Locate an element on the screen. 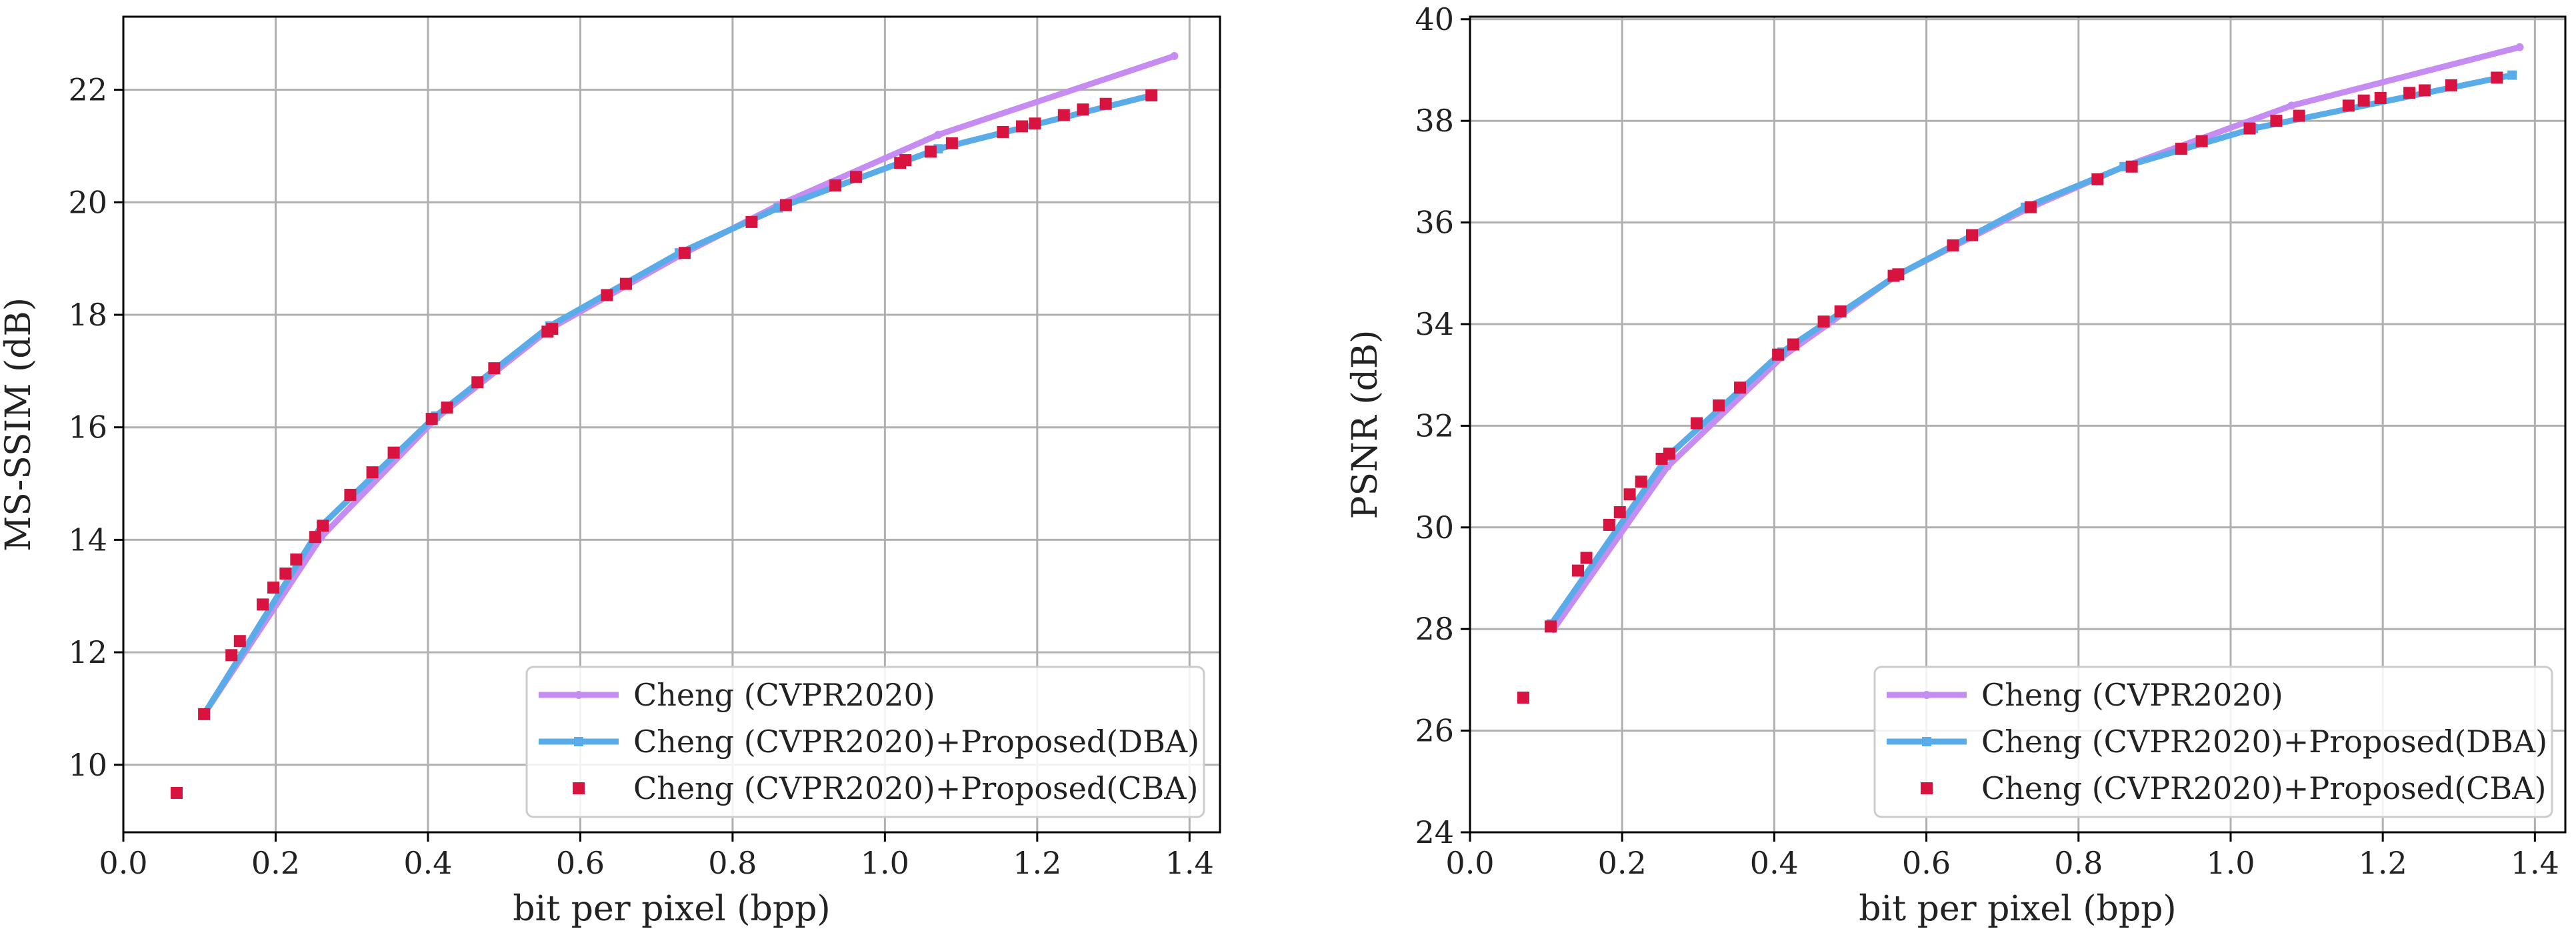  y-tick-label: 30 is located at coordinates (1434, 528).